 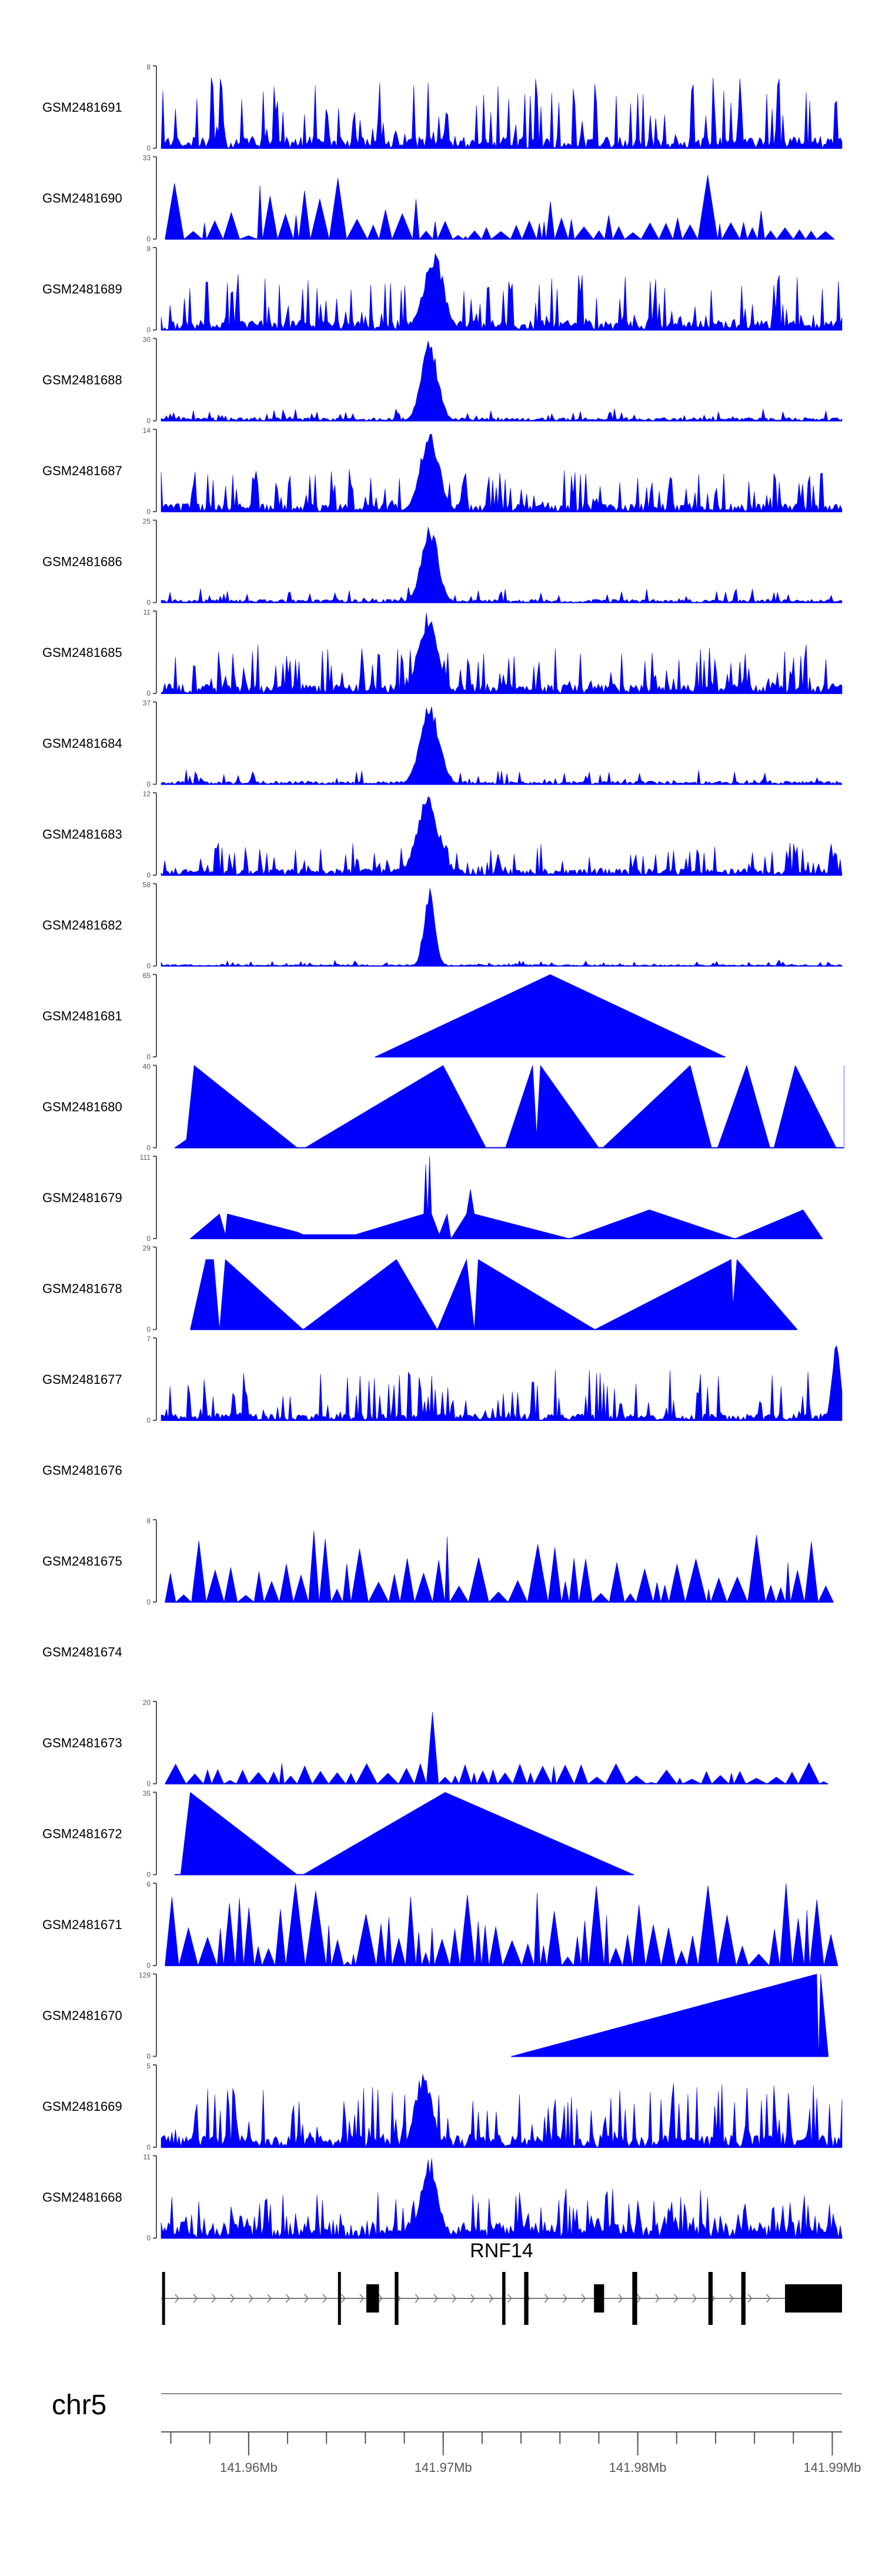 I want to click on track-GSM2481689: GSM2481689 9 0, so click(x=442, y=289).